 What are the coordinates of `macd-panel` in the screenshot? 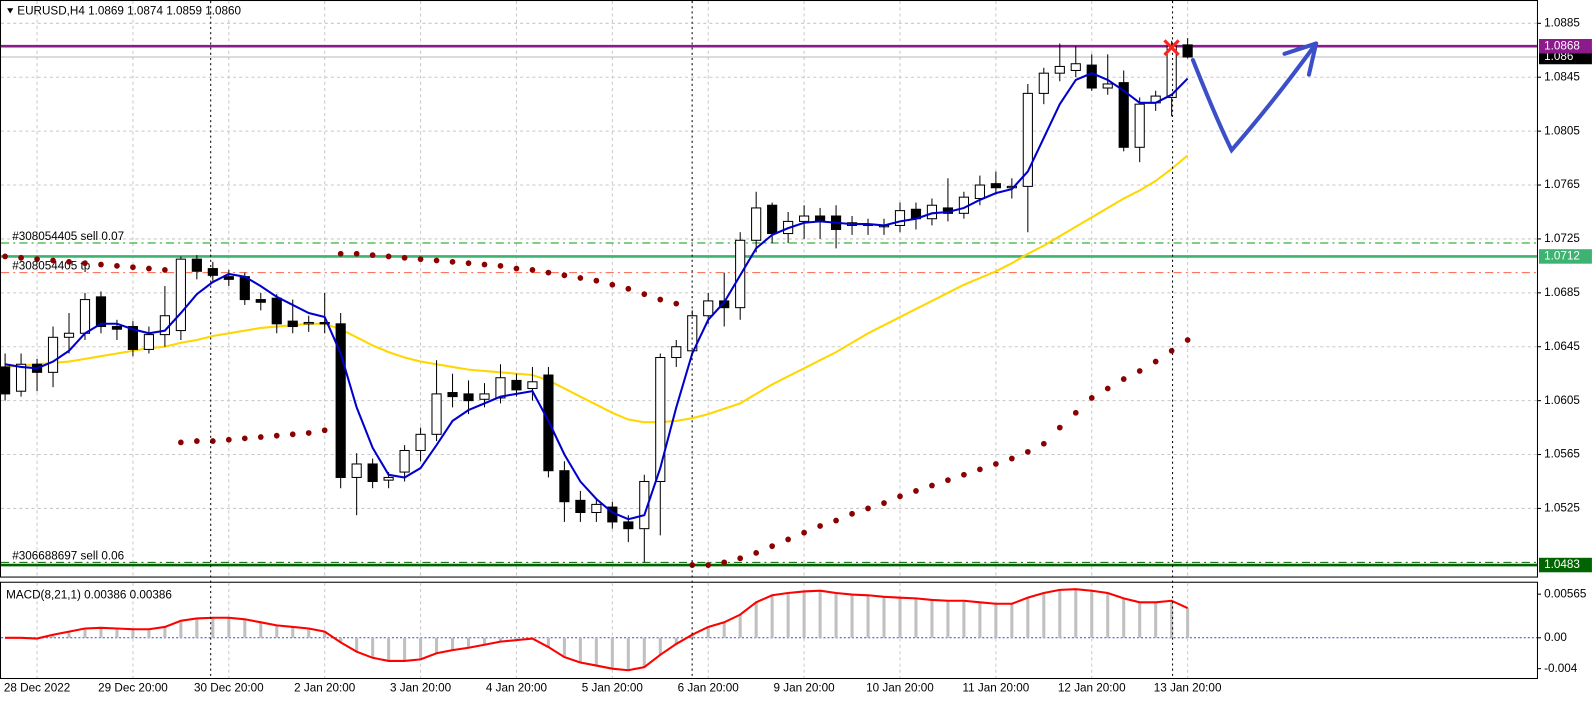 It's located at (769, 630).